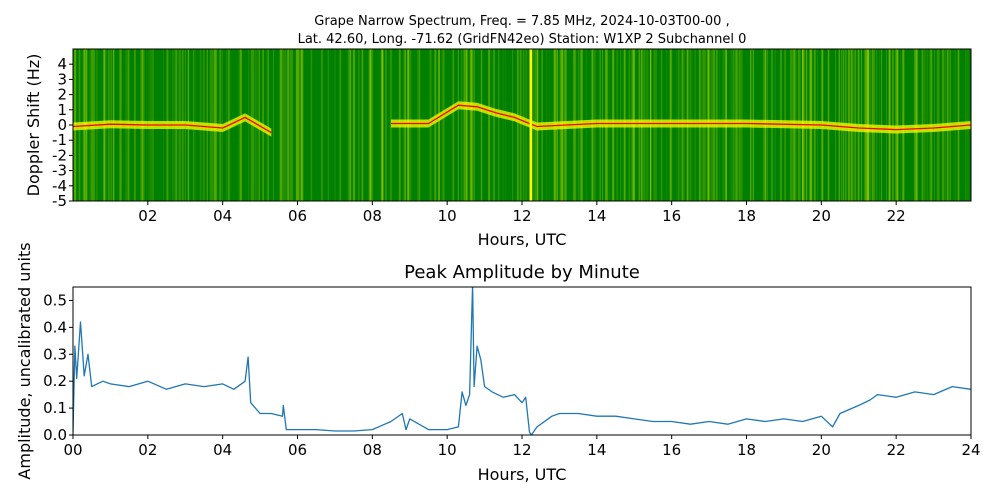 This screenshot has height=500, width=1000. Describe the element at coordinates (821, 450) in the screenshot. I see `amplitude-x-tick-label: 20` at that location.